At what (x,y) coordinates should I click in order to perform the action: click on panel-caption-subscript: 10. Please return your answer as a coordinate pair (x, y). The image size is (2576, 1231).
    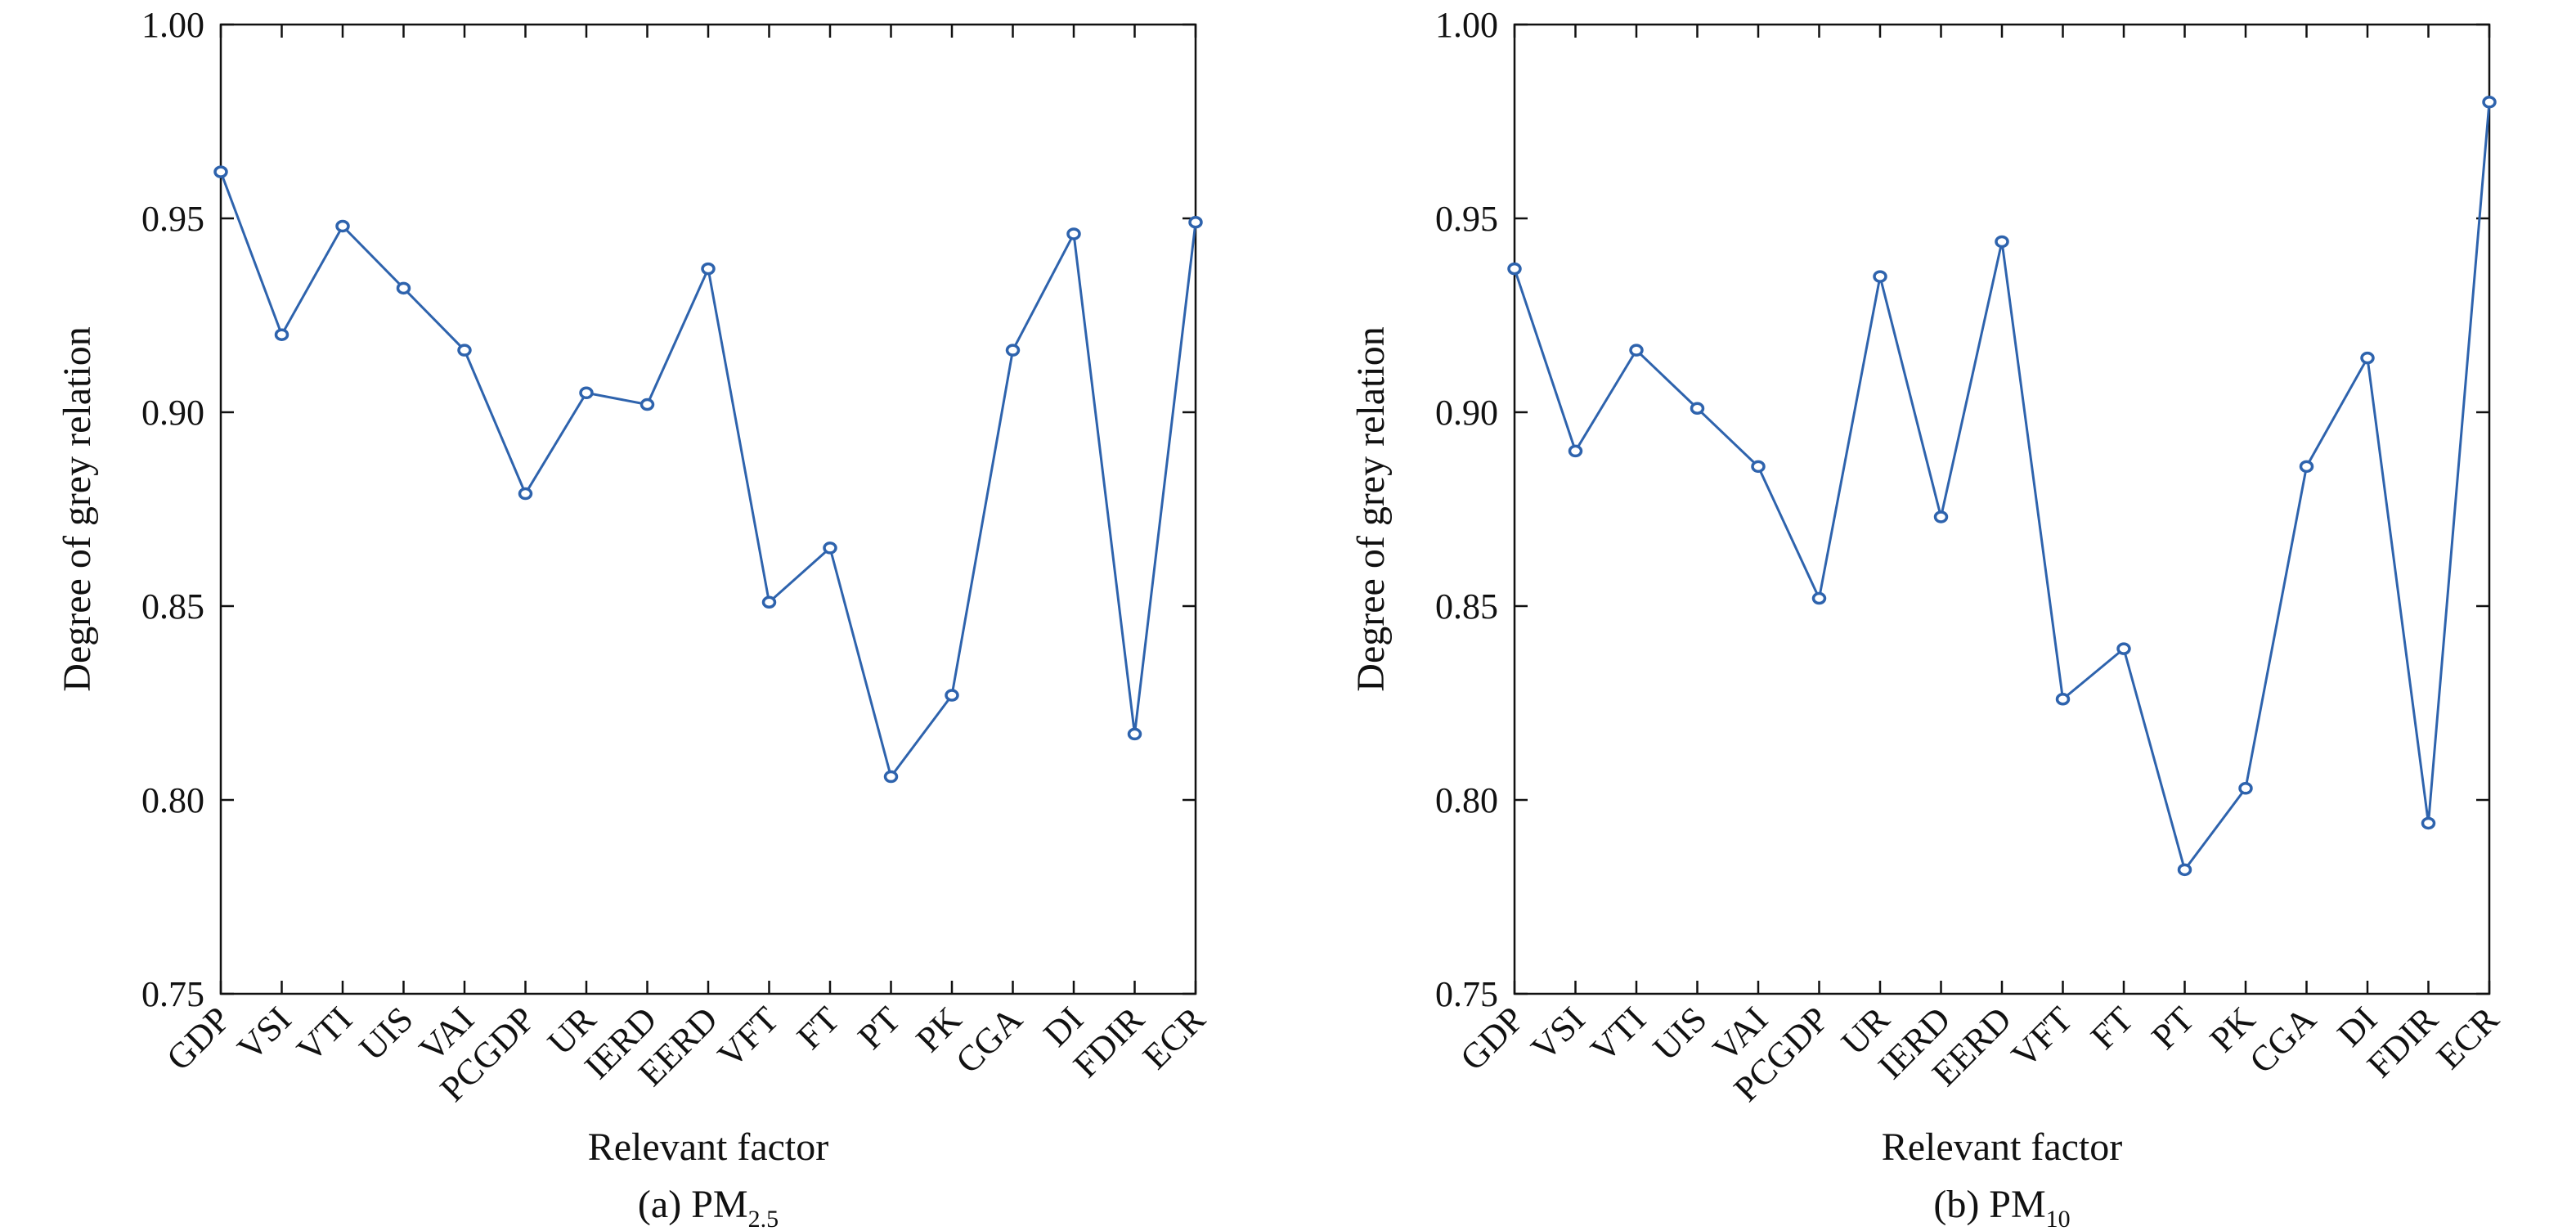
    Looking at the image, I should click on (2058, 1218).